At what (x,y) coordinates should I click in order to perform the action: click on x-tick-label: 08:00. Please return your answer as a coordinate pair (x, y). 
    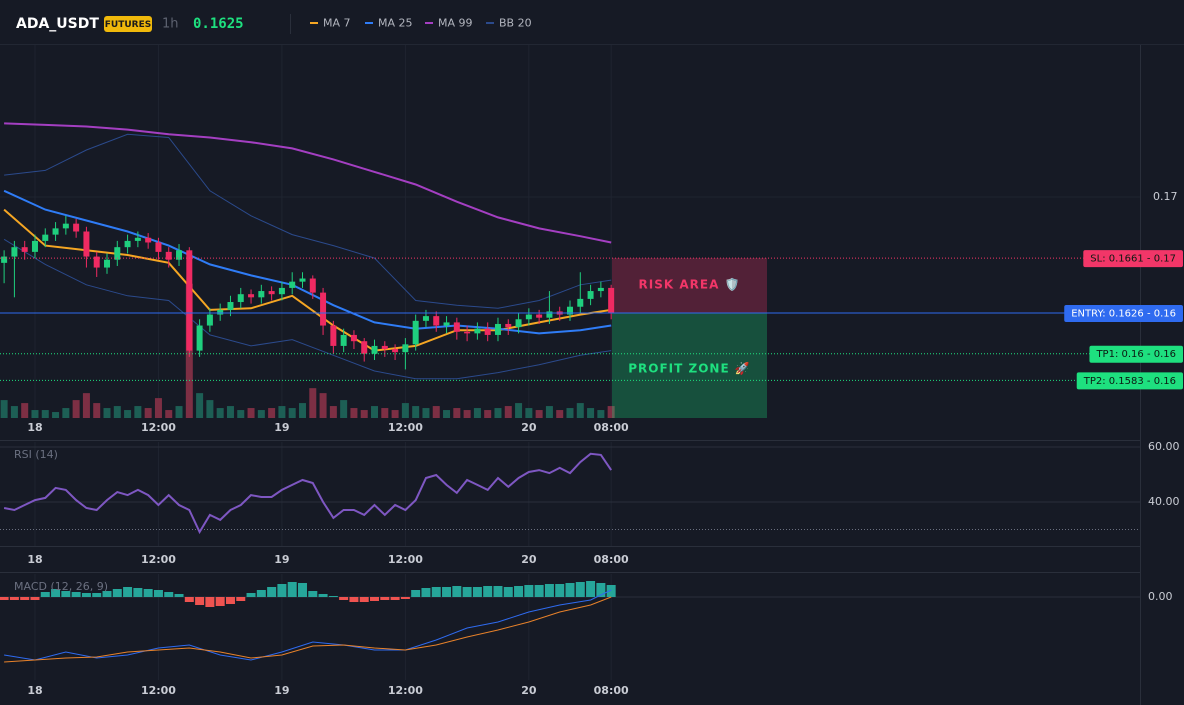
    Looking at the image, I should click on (611, 427).